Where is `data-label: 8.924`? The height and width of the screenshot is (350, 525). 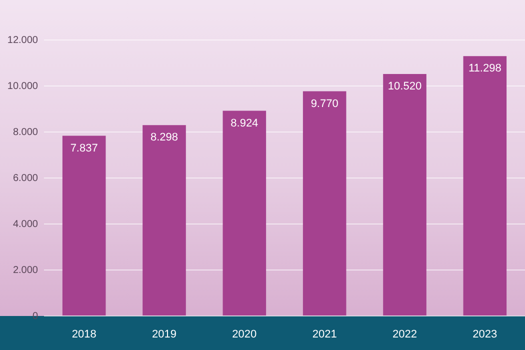
data-label: 8.924 is located at coordinates (244, 123).